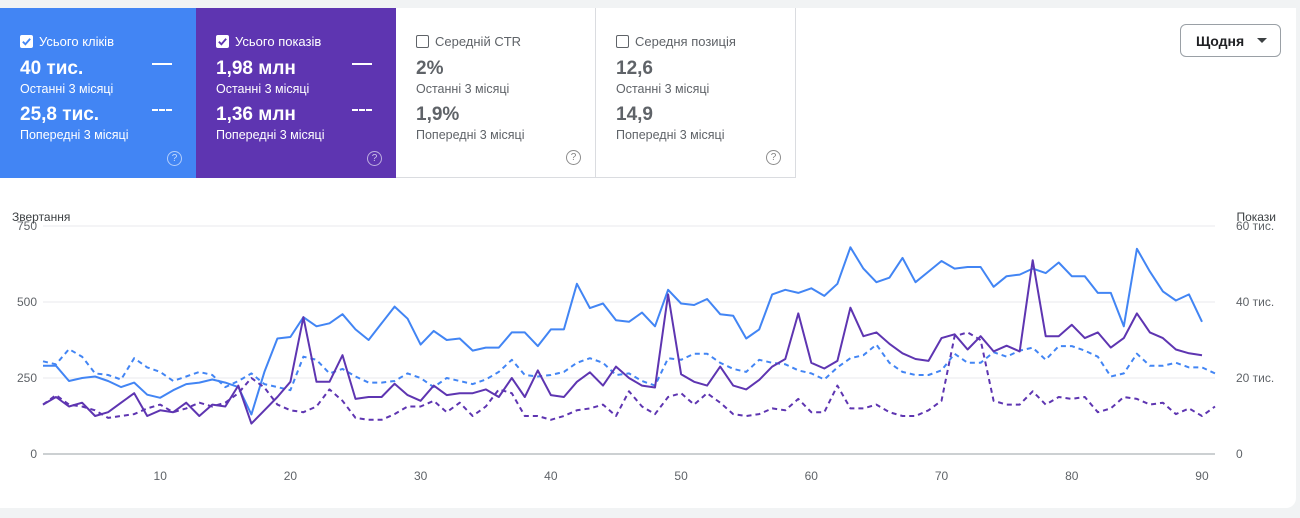  What do you see at coordinates (1256, 217) in the screenshot?
I see `right-axis-title: Покази` at bounding box center [1256, 217].